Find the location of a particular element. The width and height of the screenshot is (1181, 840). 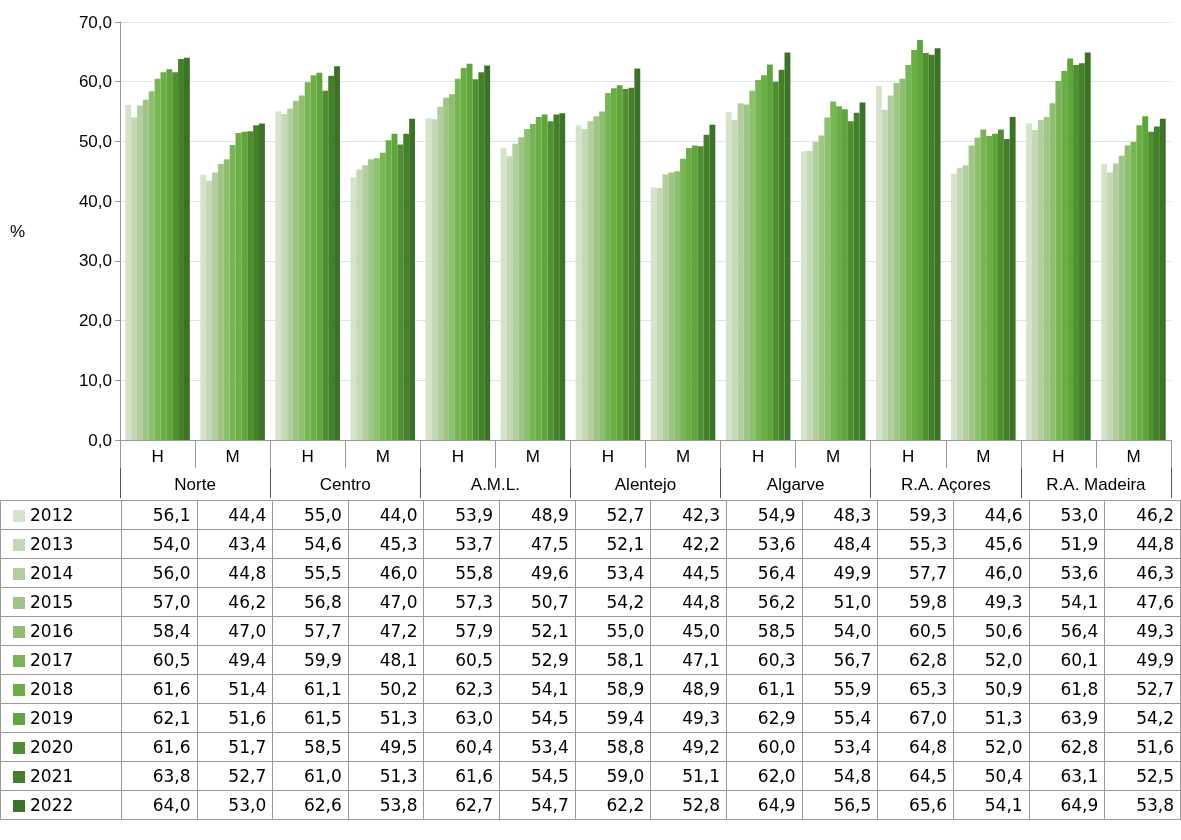

data-label: 53,6 is located at coordinates (1067, 573).